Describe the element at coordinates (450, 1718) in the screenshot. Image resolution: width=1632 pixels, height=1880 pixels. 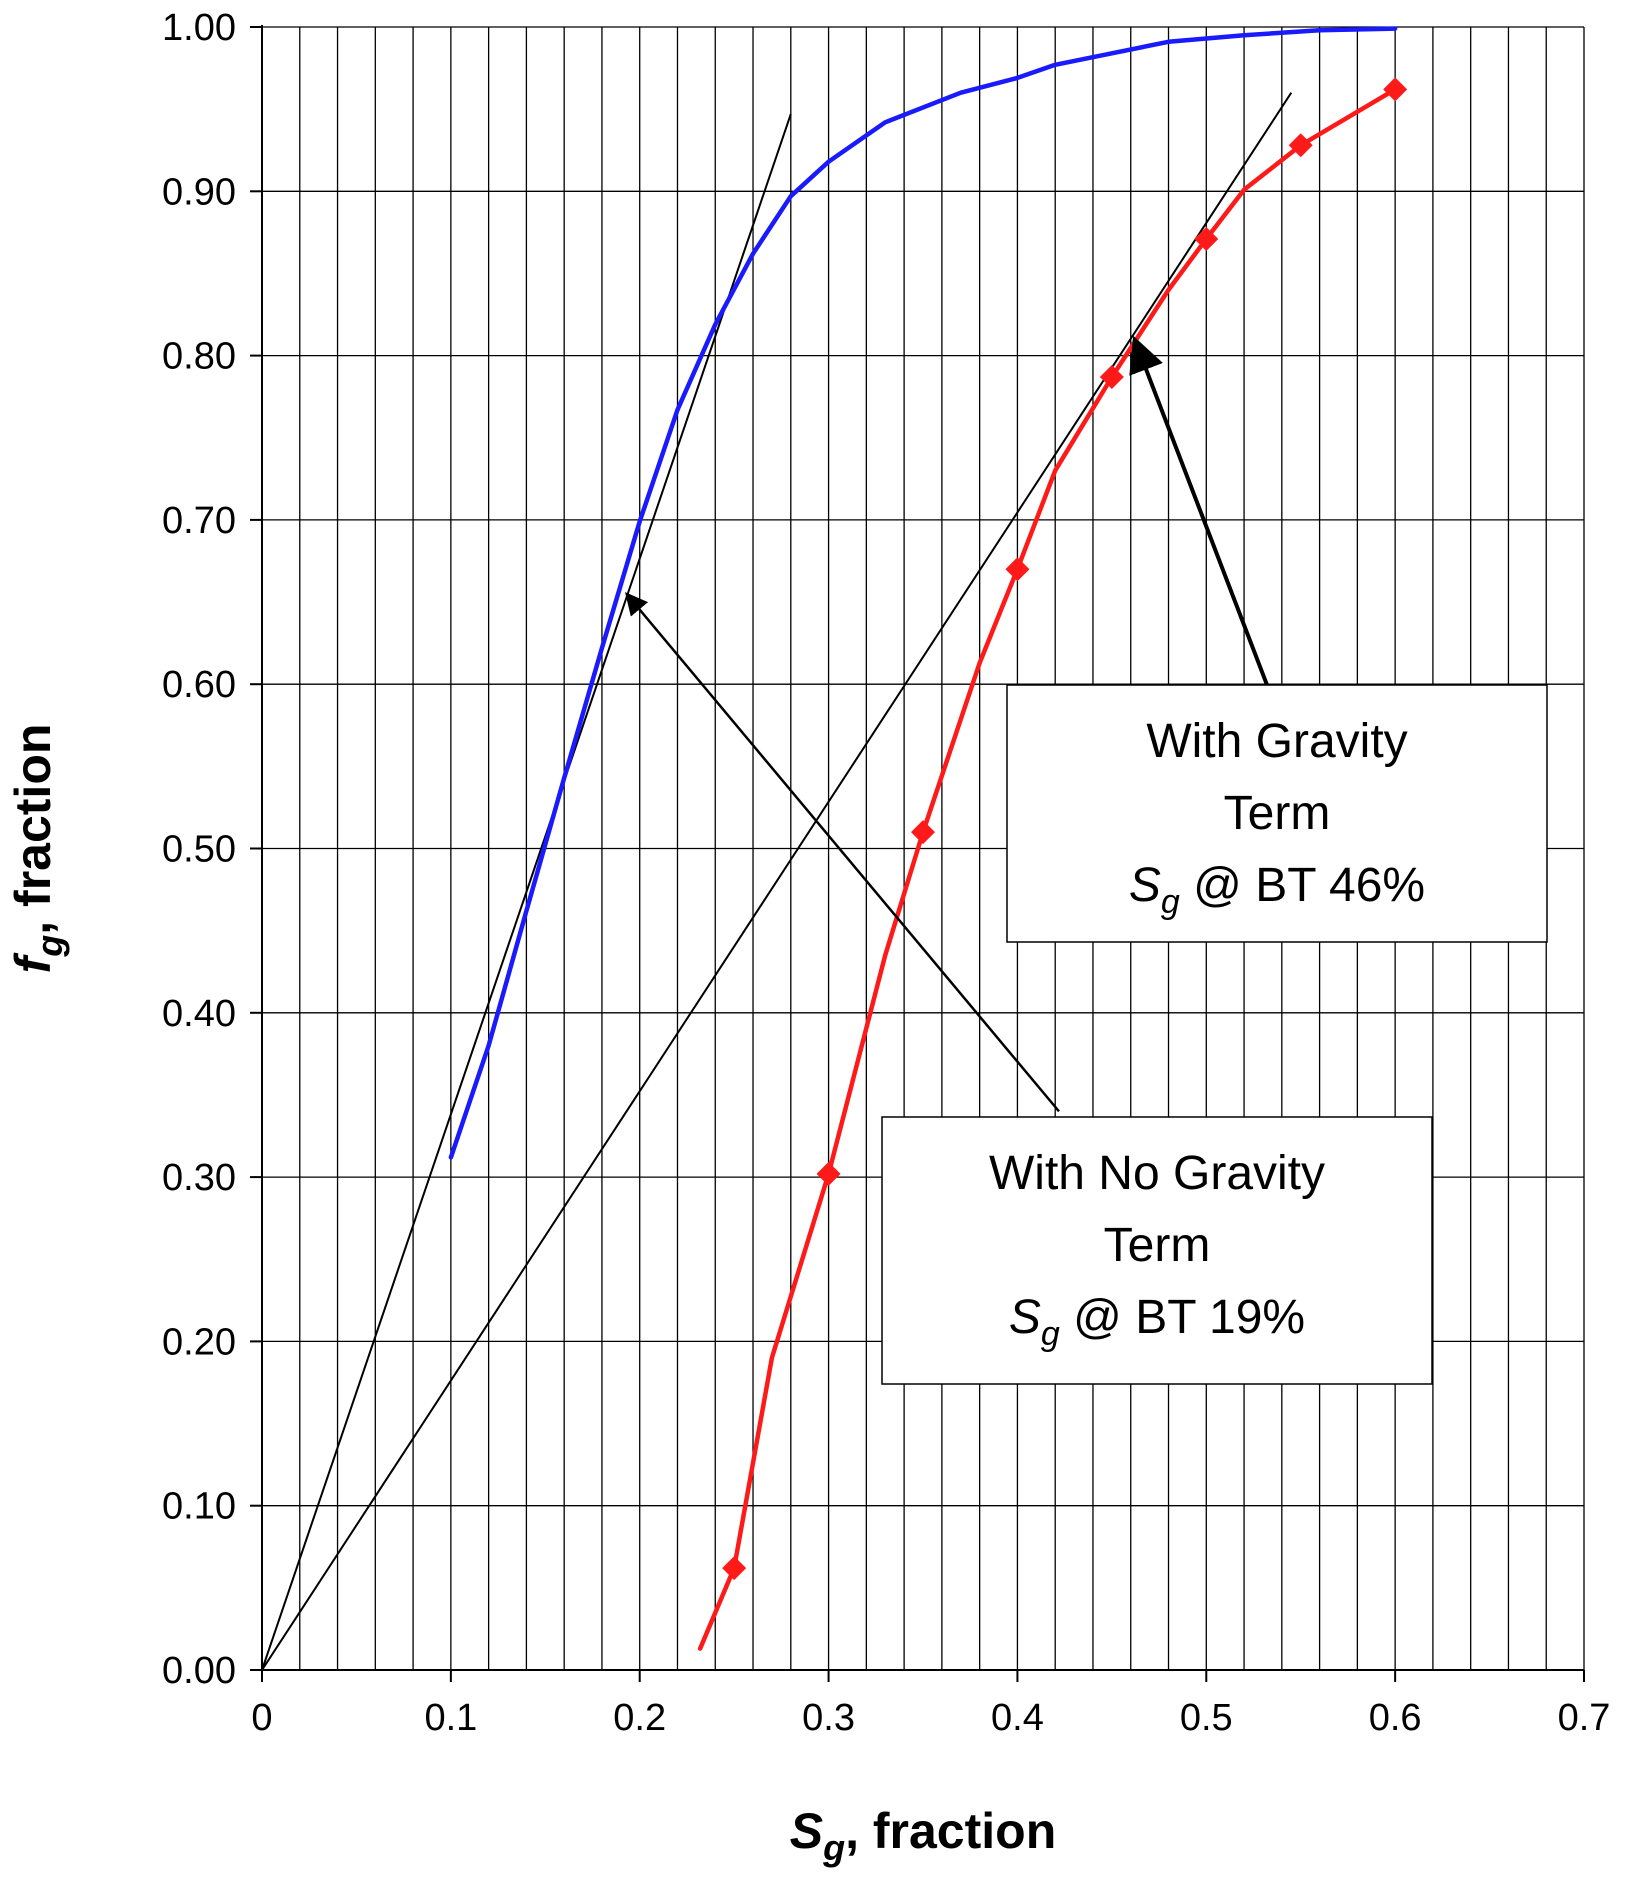
I see `x-tick-label: 0.1` at that location.